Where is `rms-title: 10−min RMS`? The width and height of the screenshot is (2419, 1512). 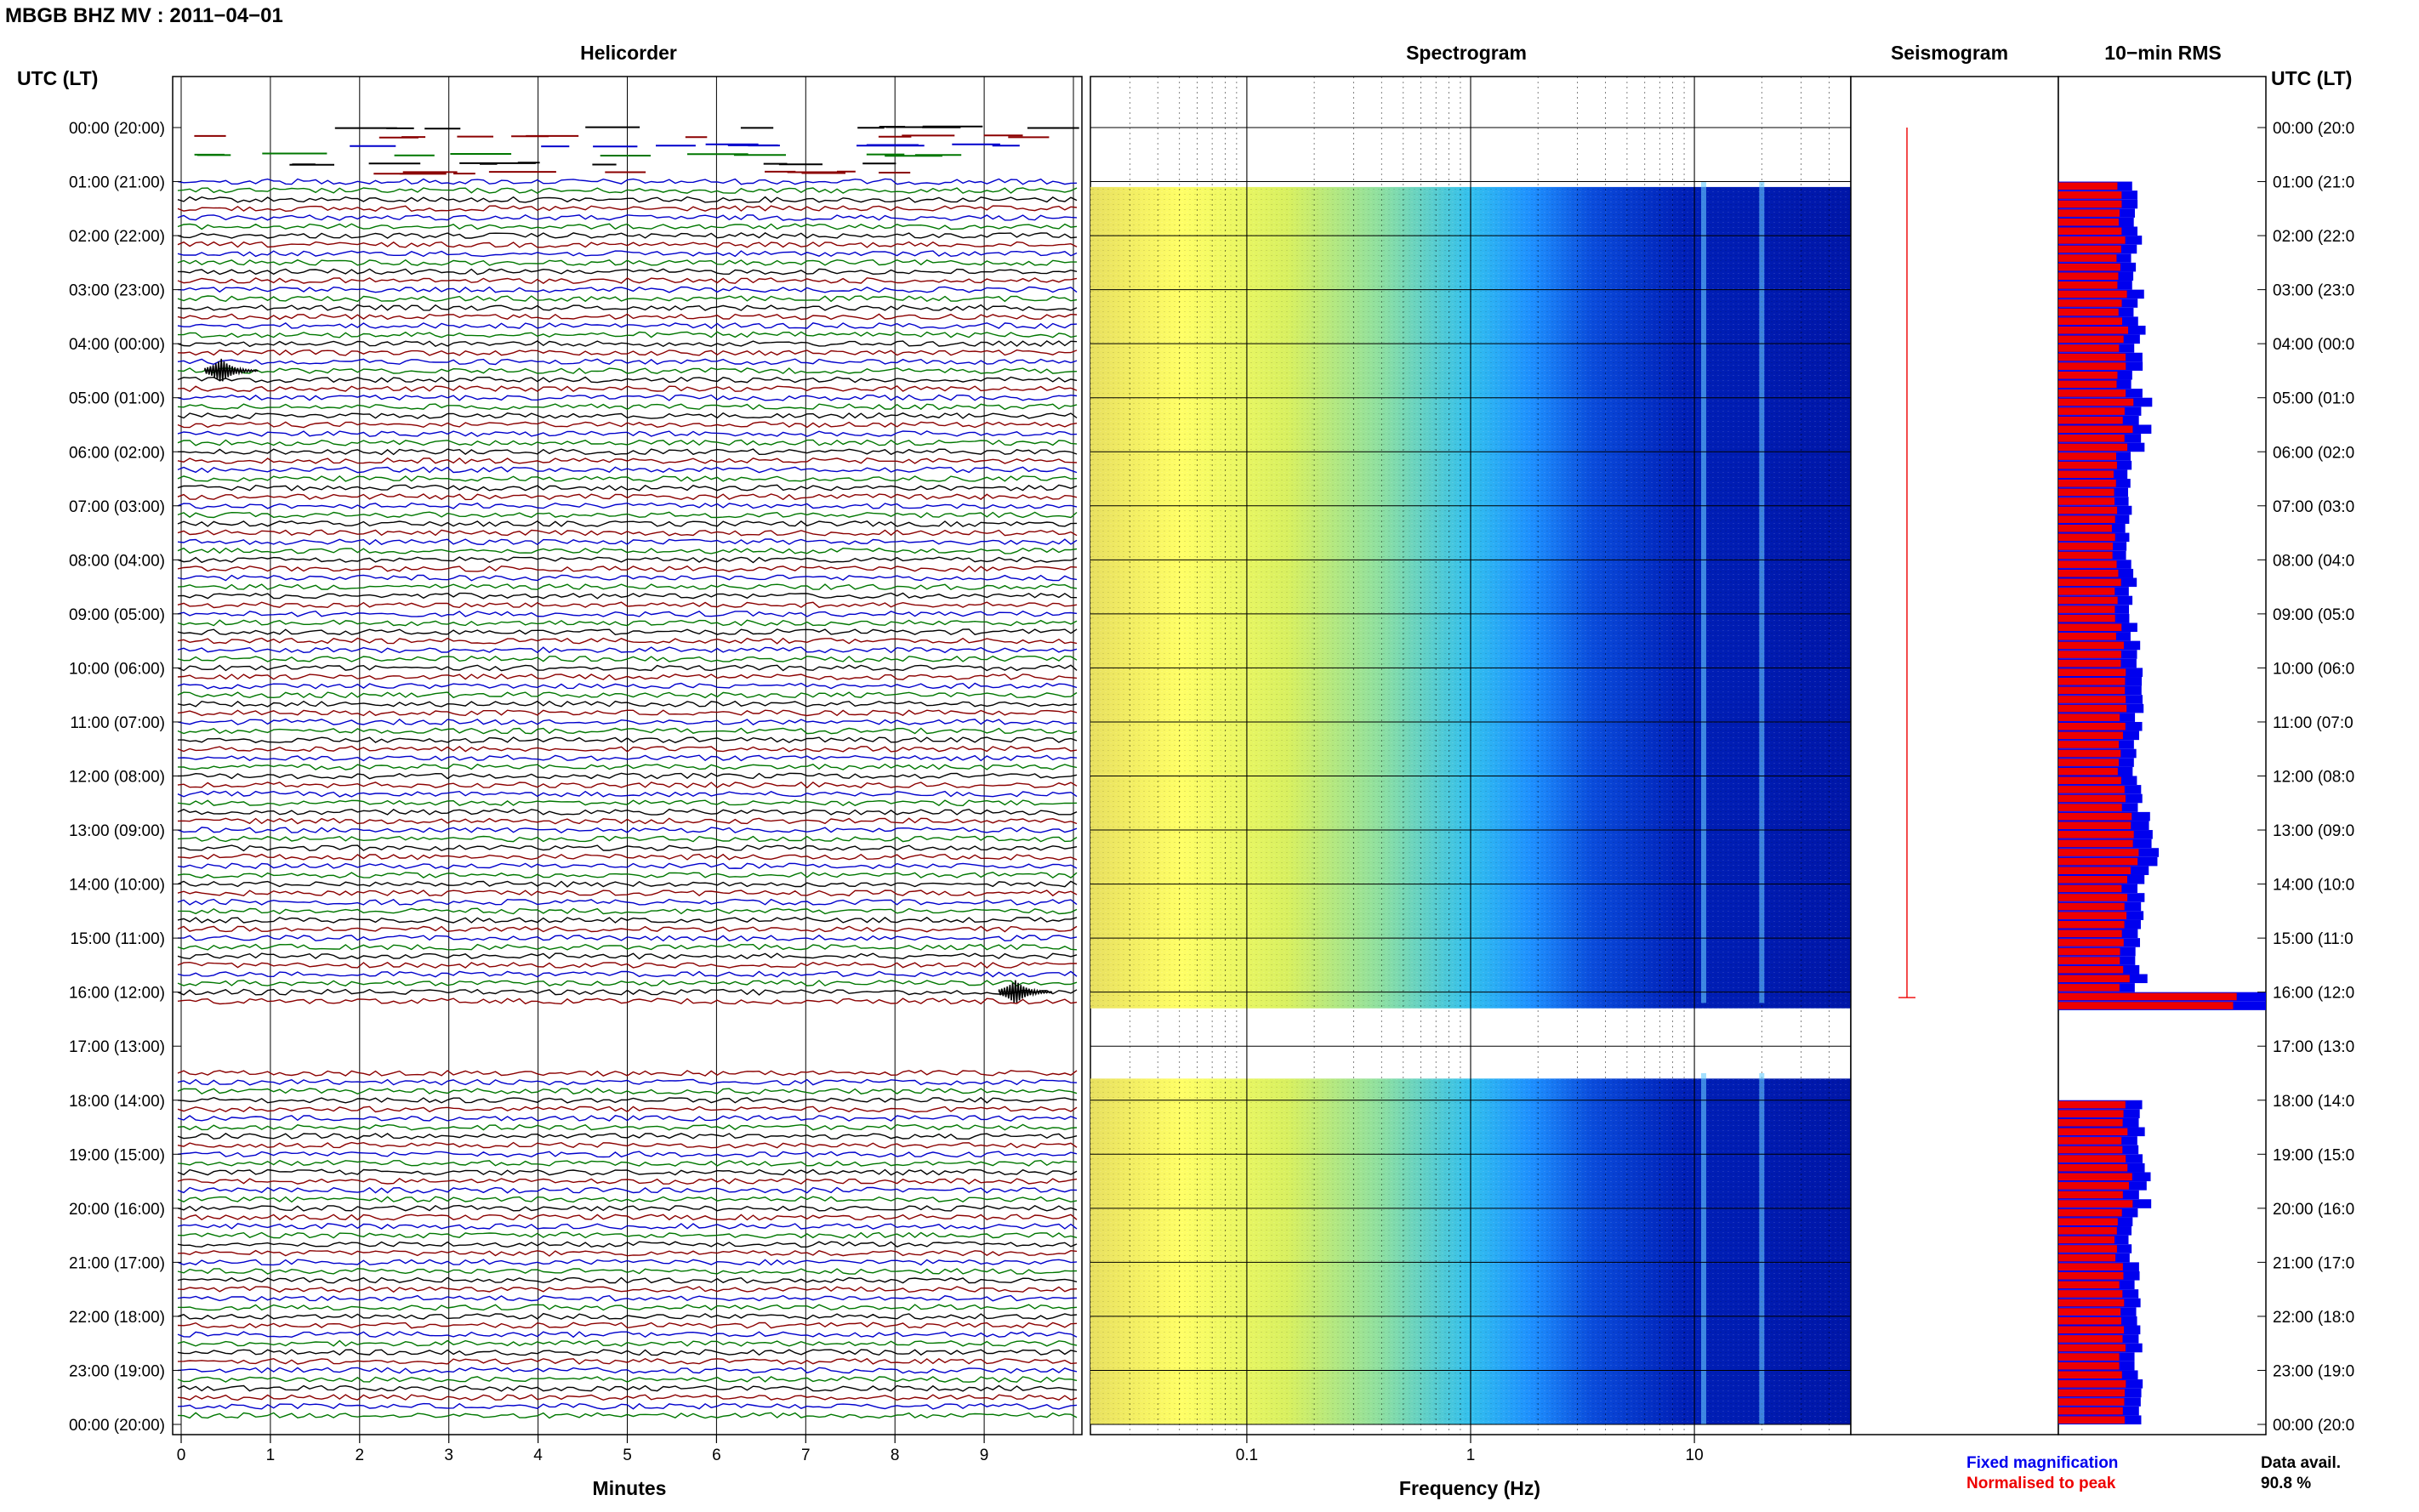
rms-title: 10−min RMS is located at coordinates (2162, 53).